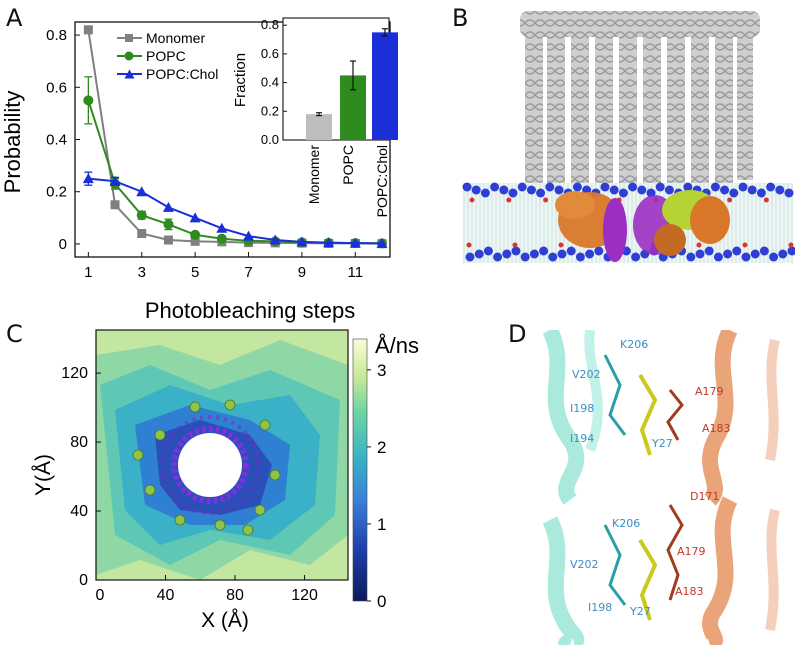  Describe the element at coordinates (304, 595) in the screenshot. I see `heatmap-x-tick-label: 120` at that location.